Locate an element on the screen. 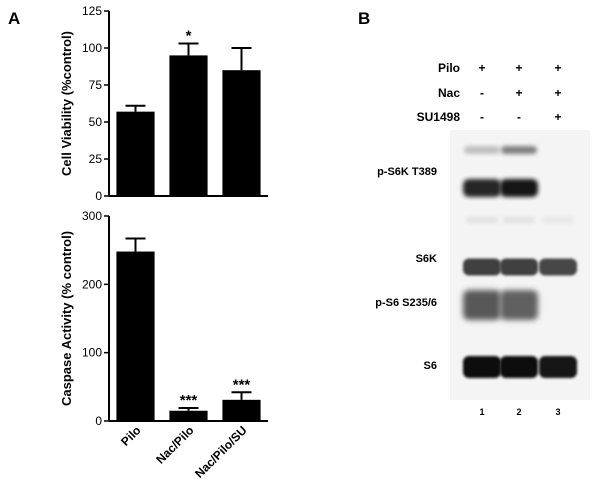  lane-number: 3 is located at coordinates (557, 412).